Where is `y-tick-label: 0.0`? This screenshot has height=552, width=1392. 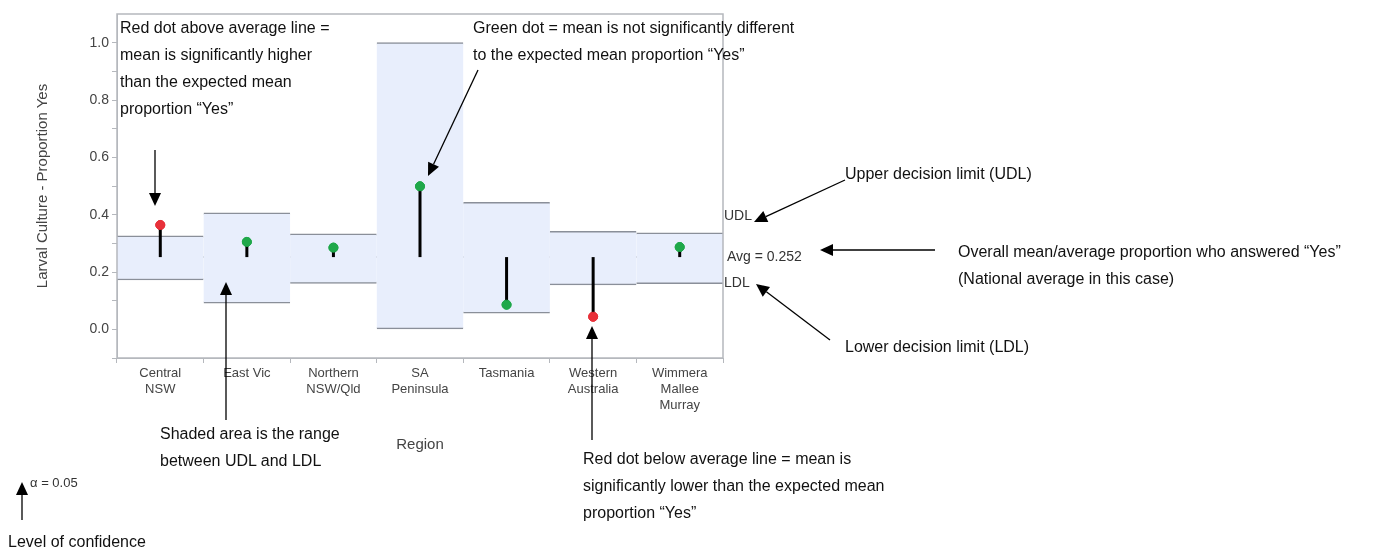
y-tick-label: 0.0 is located at coordinates (99, 328).